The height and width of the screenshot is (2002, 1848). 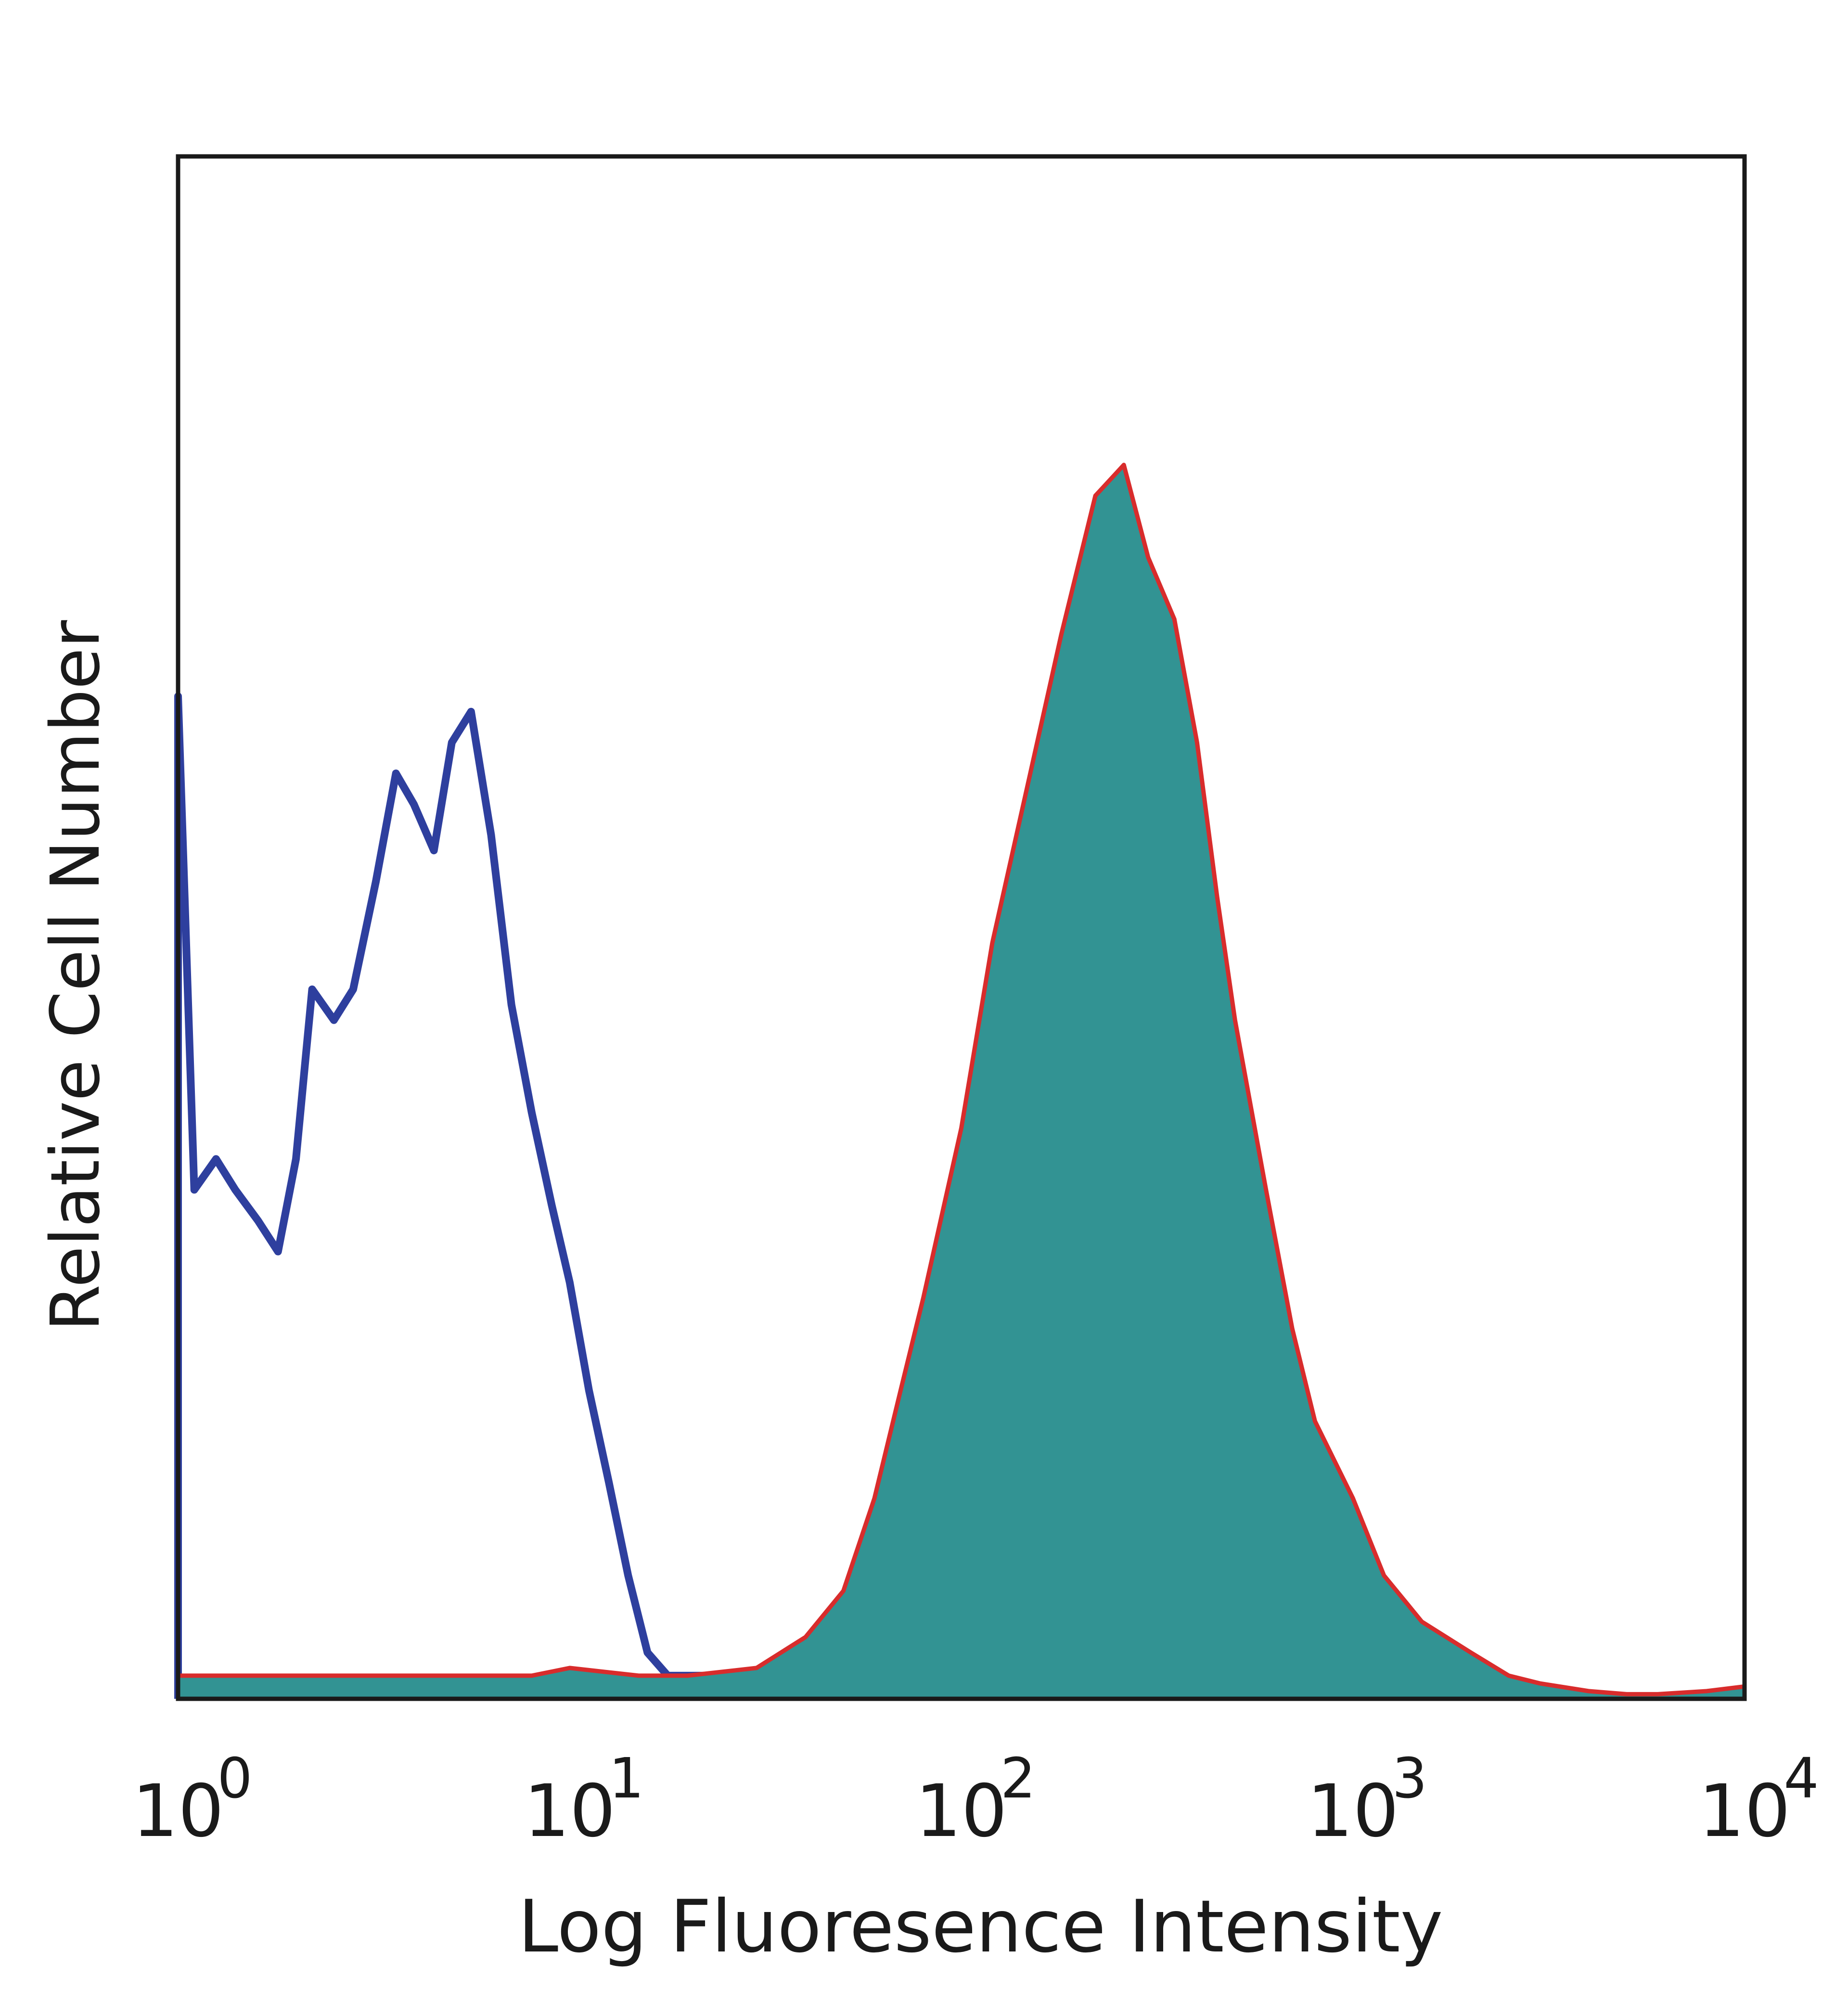 What do you see at coordinates (1801, 1778) in the screenshot?
I see `x-tick-exponent-4: 4` at bounding box center [1801, 1778].